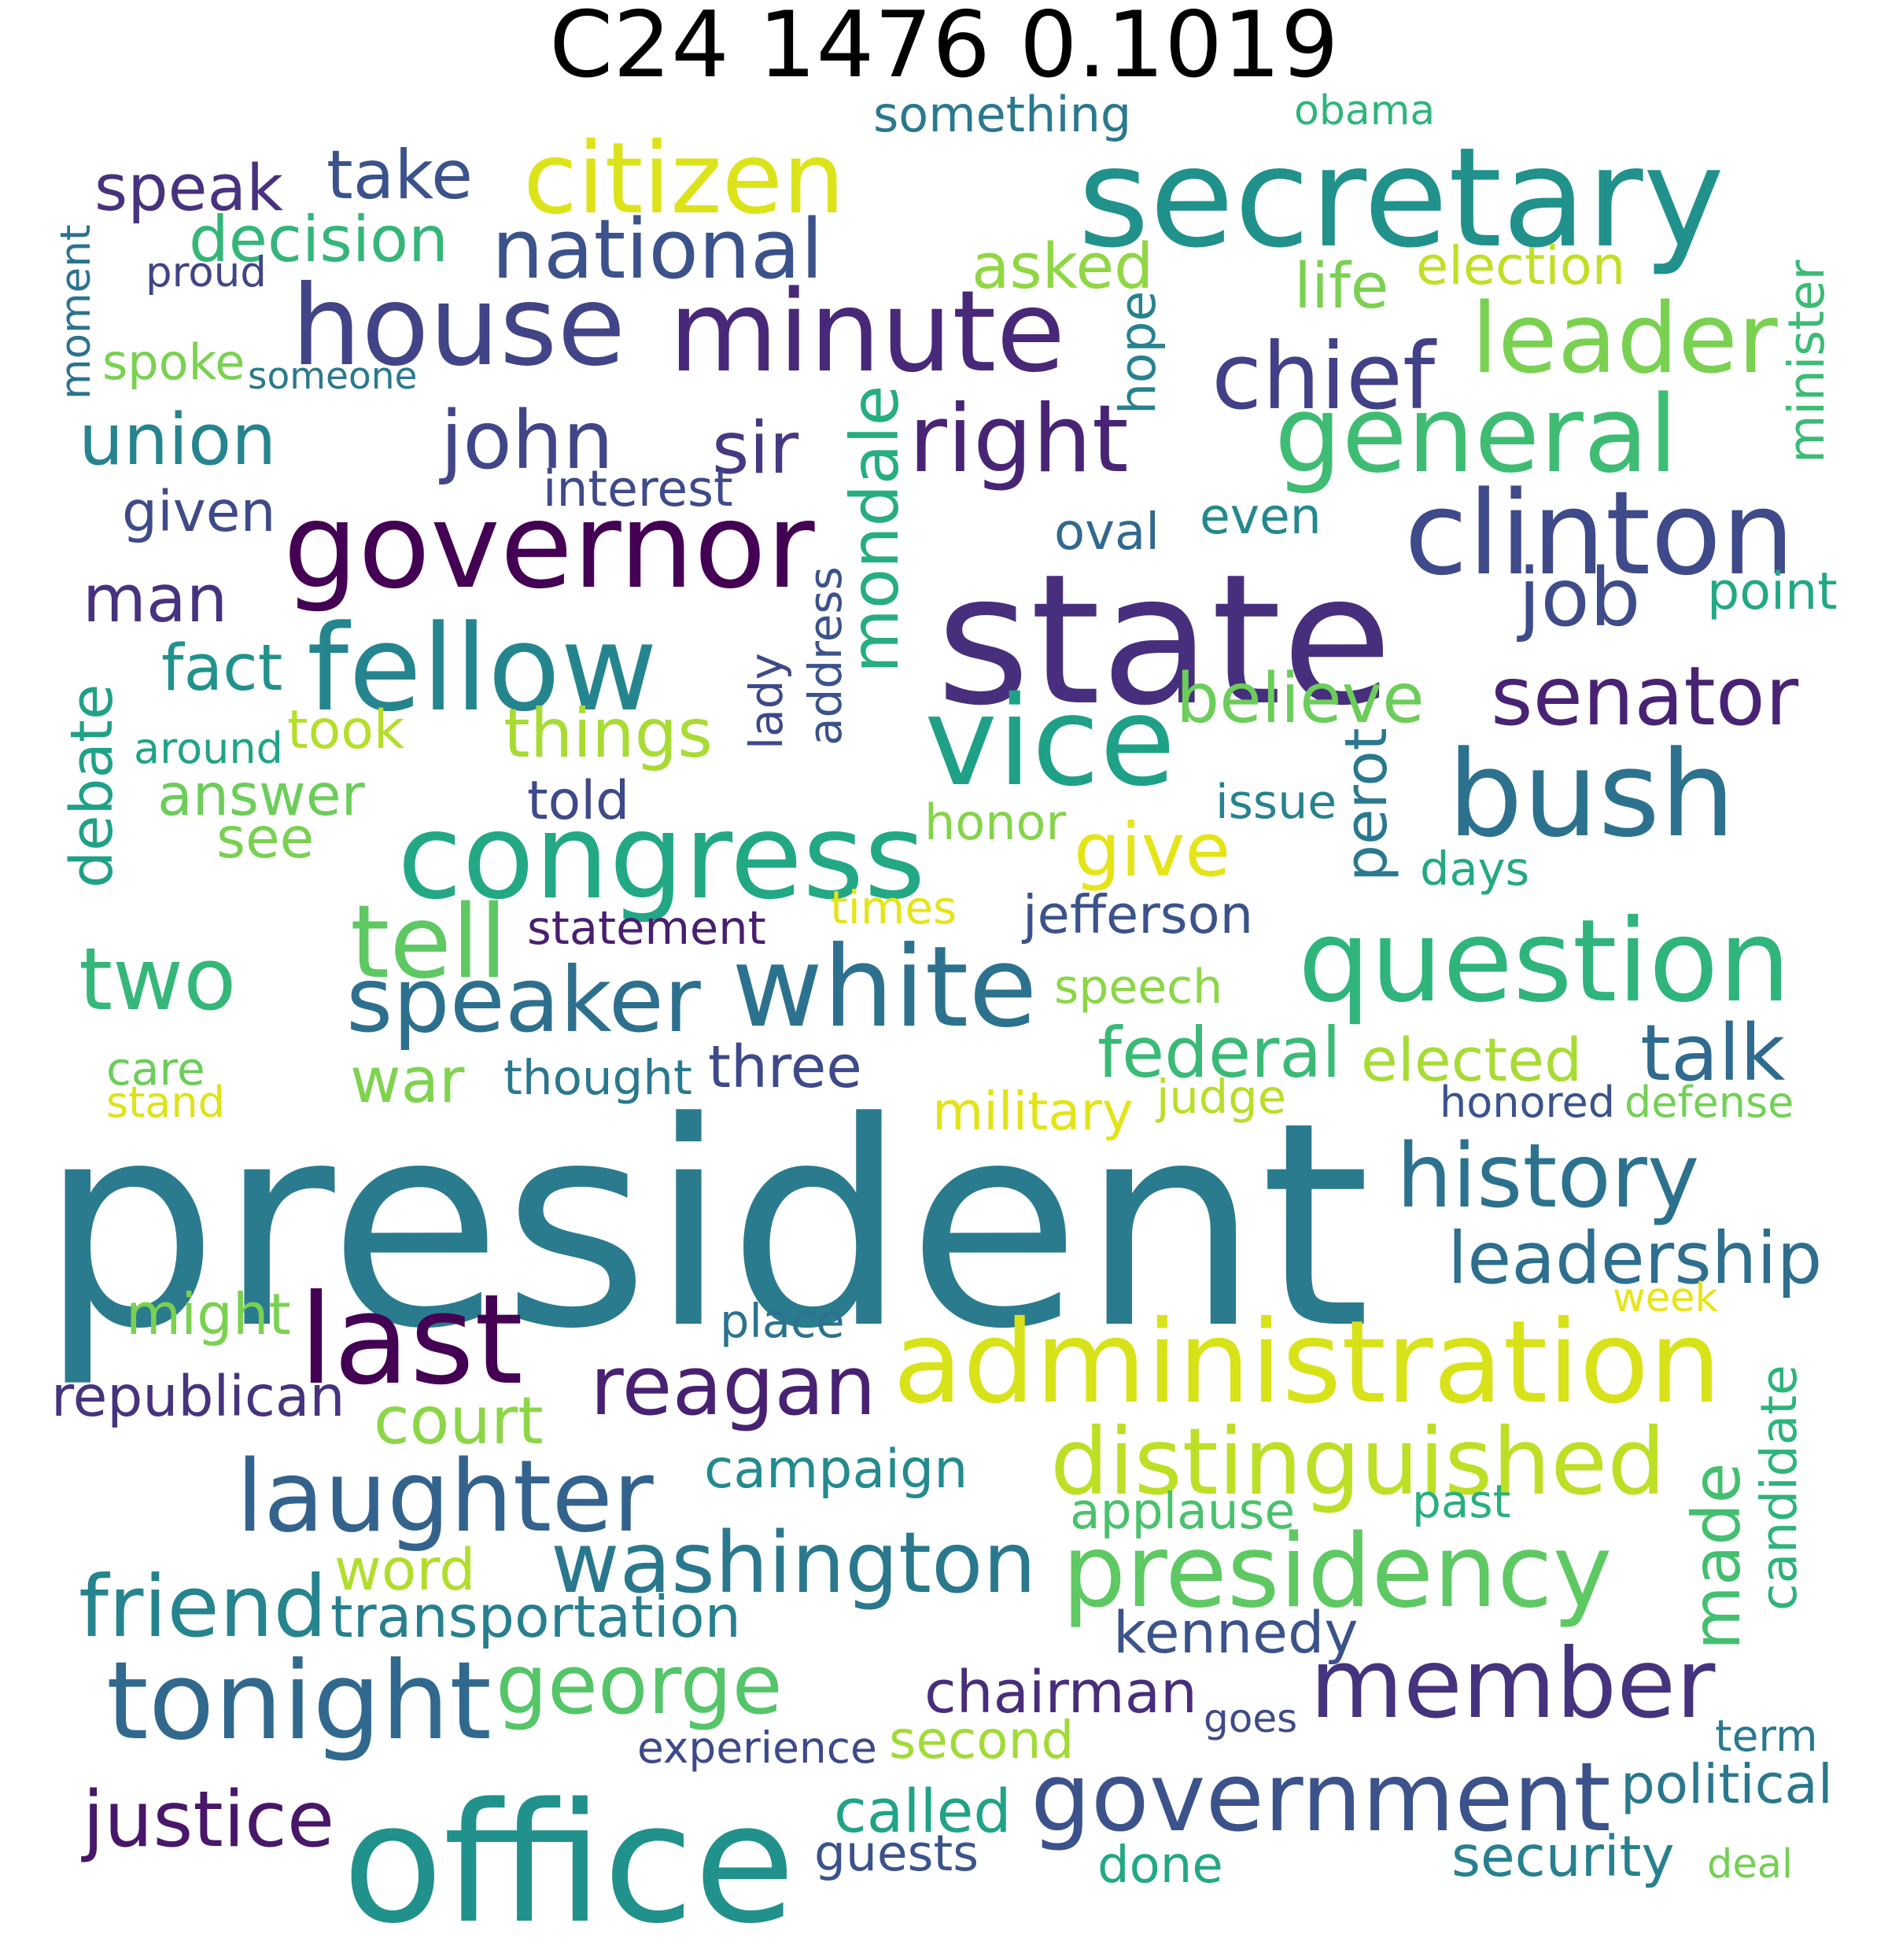 The image size is (1888, 1960). Describe the element at coordinates (222, 669) in the screenshot. I see `cloud-word: fact` at that location.